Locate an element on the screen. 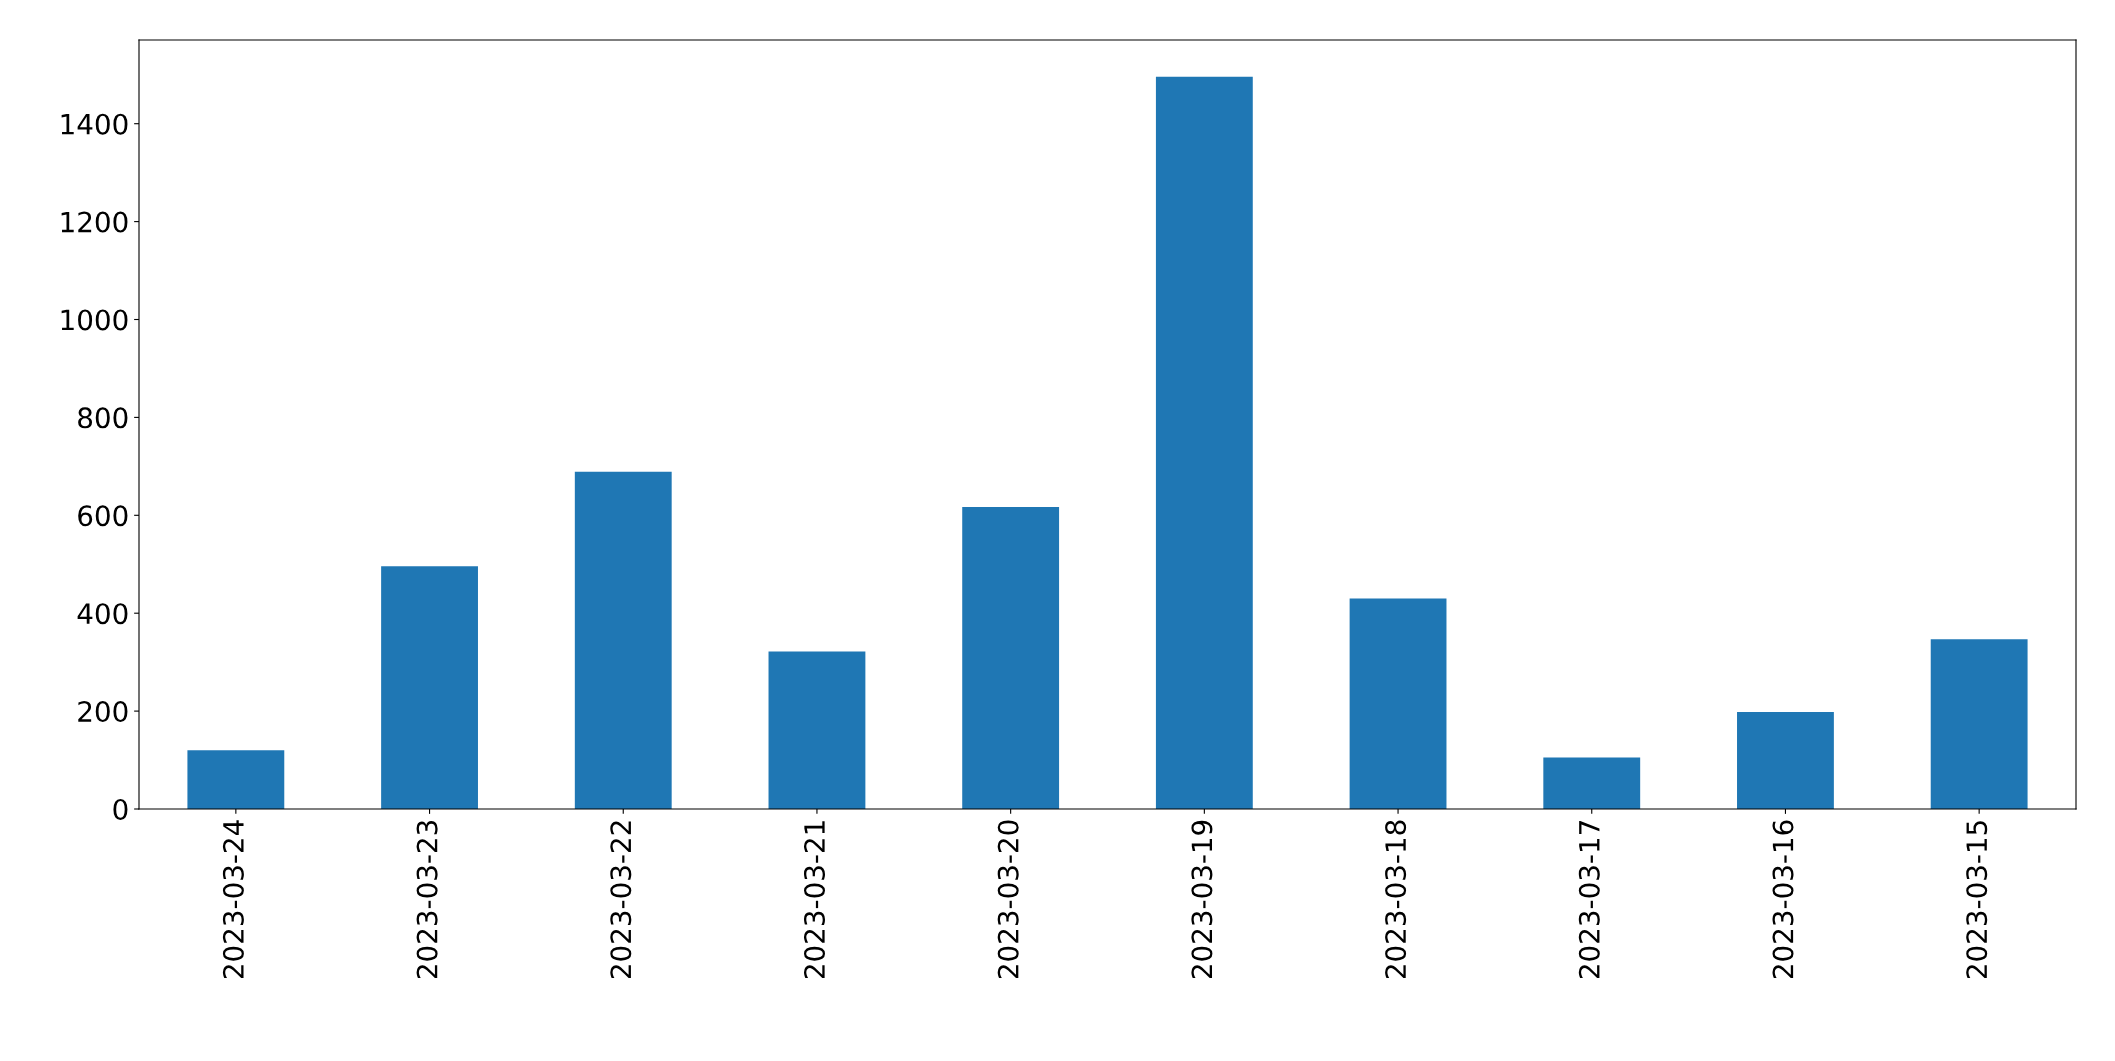 The image size is (2115, 1061). y-tick-label: 200 is located at coordinates (103, 712).